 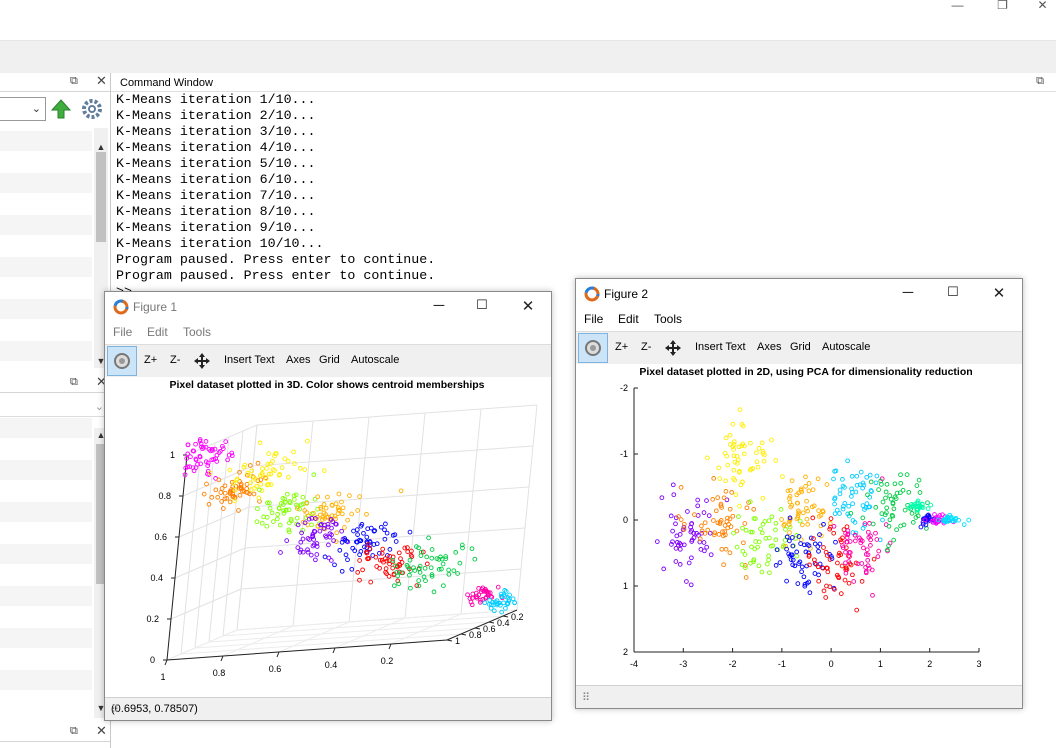 I want to click on x-tick-label: -2, so click(x=733, y=664).